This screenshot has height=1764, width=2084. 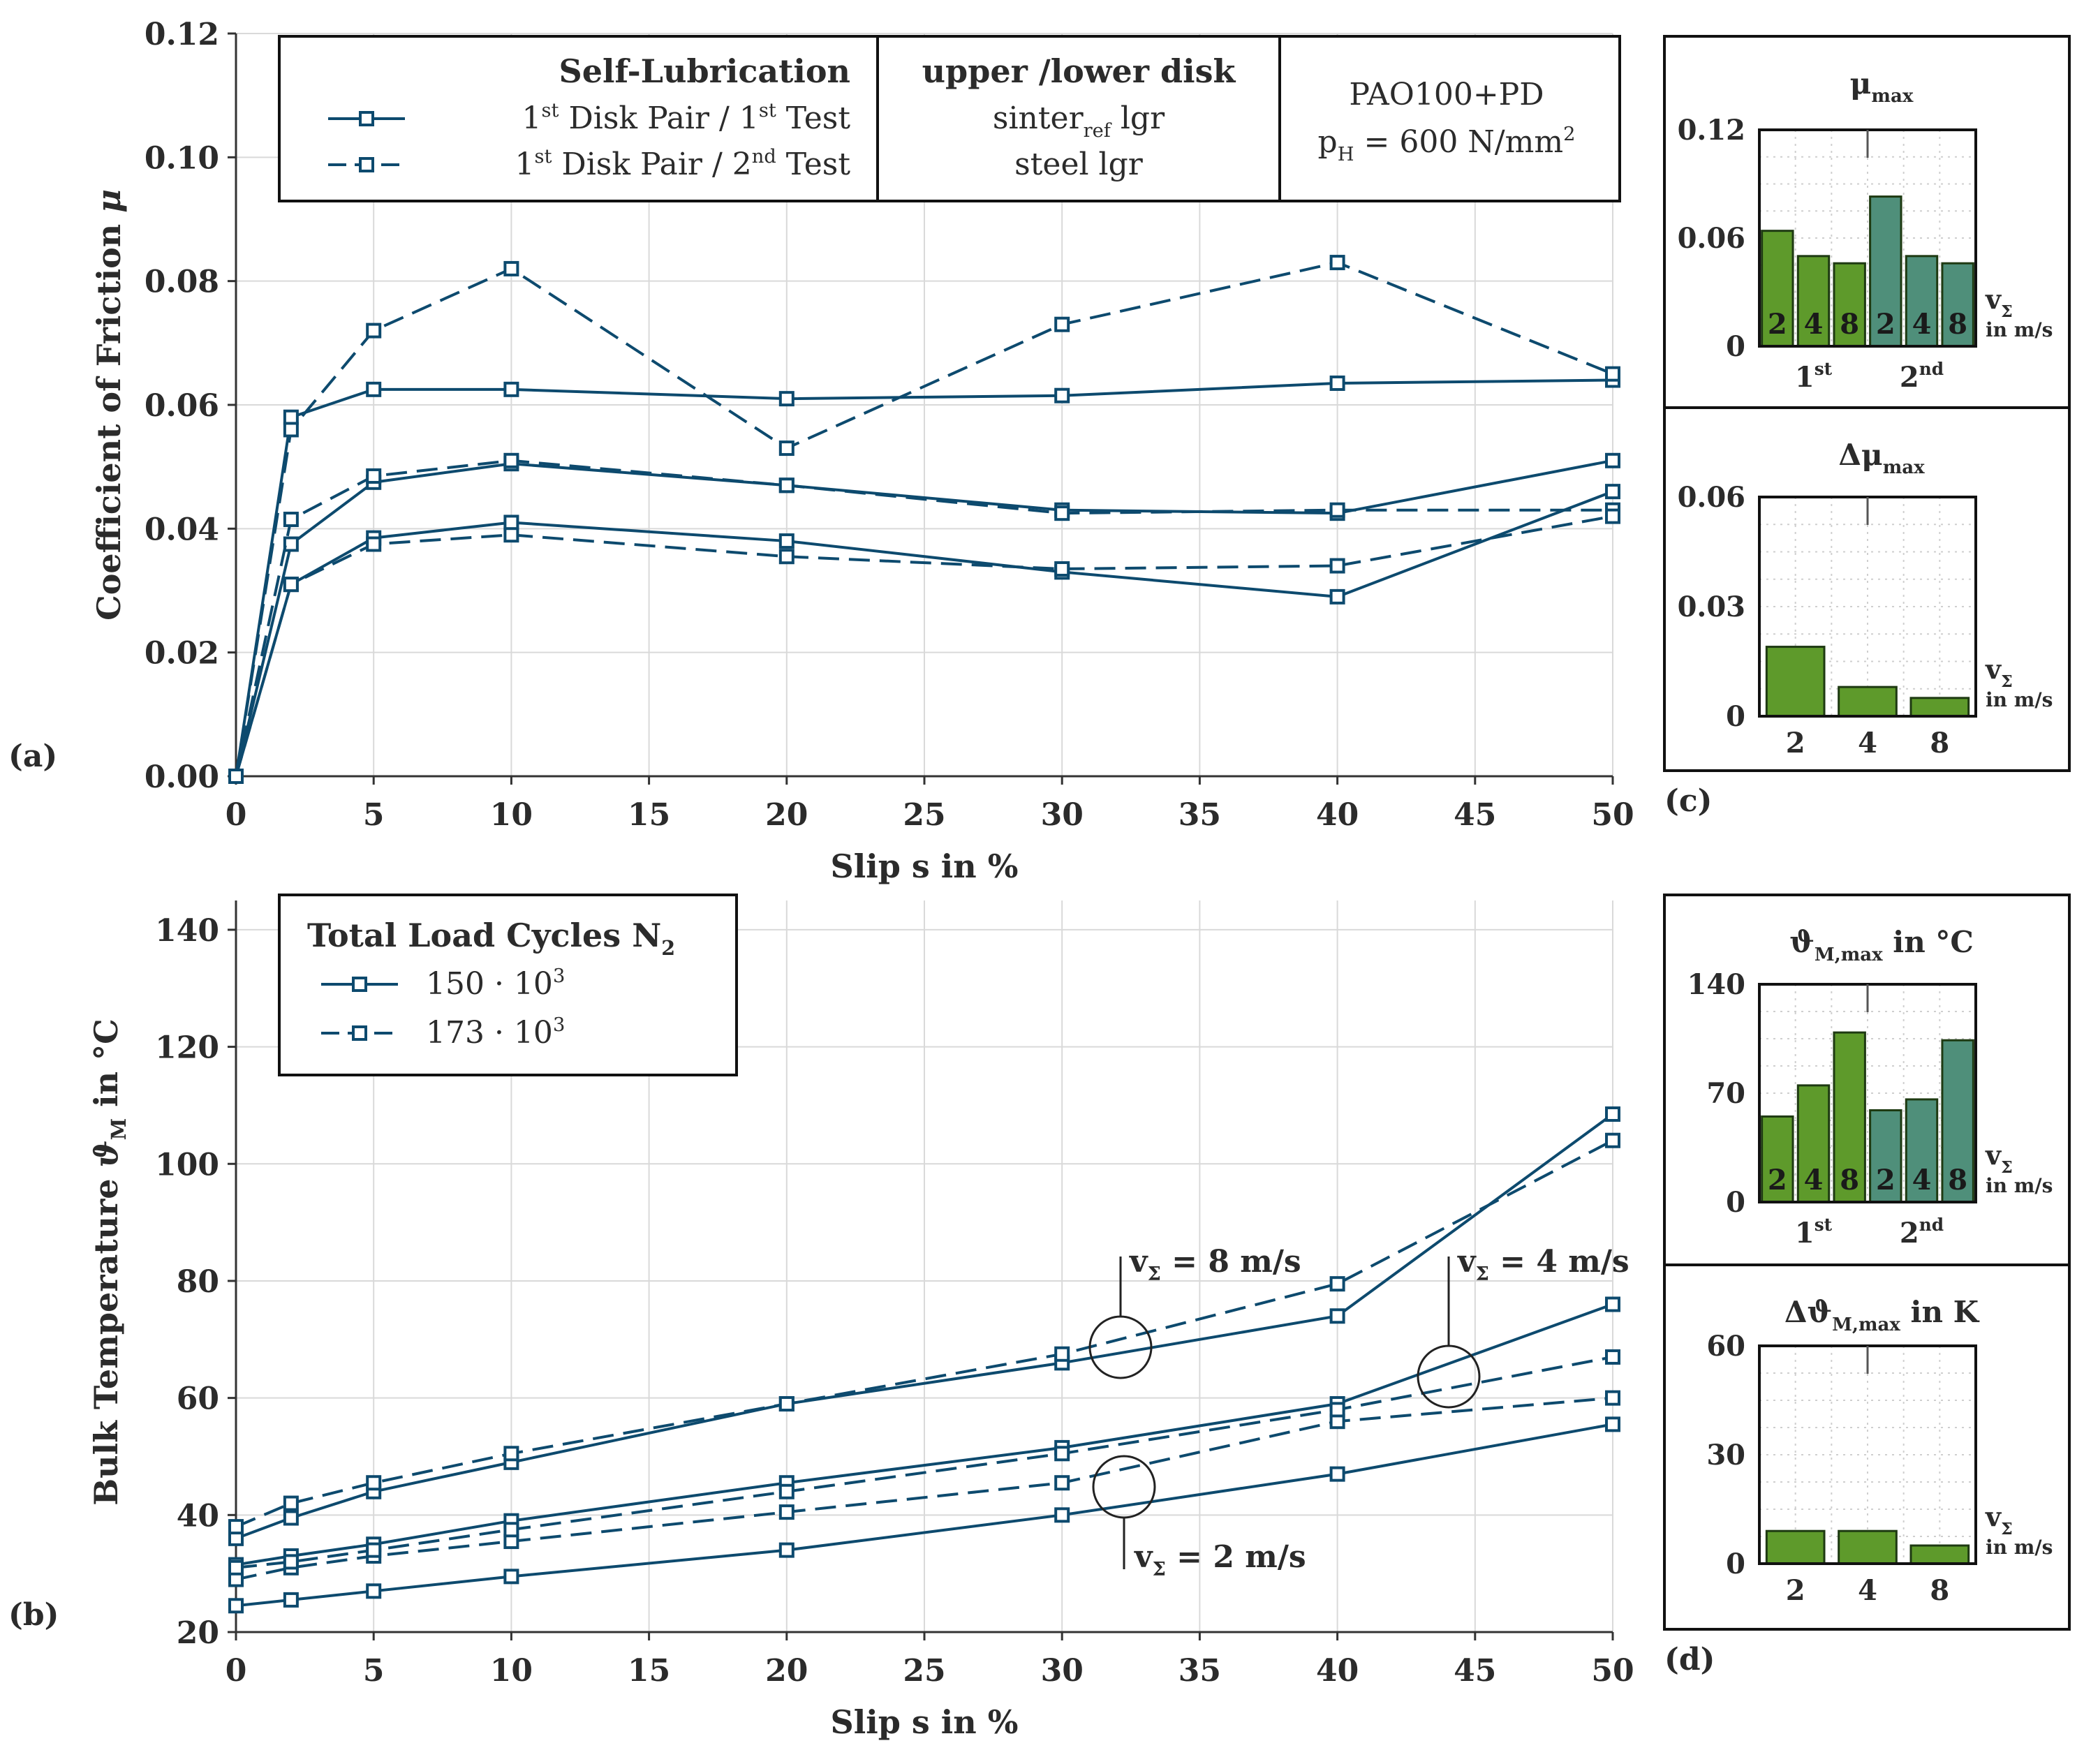 What do you see at coordinates (1868, 1591) in the screenshot?
I see `d-bottom-bar-label: 4` at bounding box center [1868, 1591].